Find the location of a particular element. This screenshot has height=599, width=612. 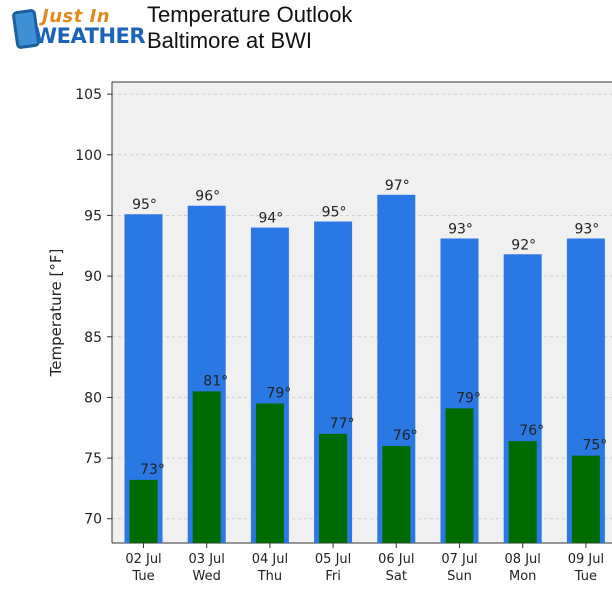

y-tick-label: 105 is located at coordinates (88, 95).